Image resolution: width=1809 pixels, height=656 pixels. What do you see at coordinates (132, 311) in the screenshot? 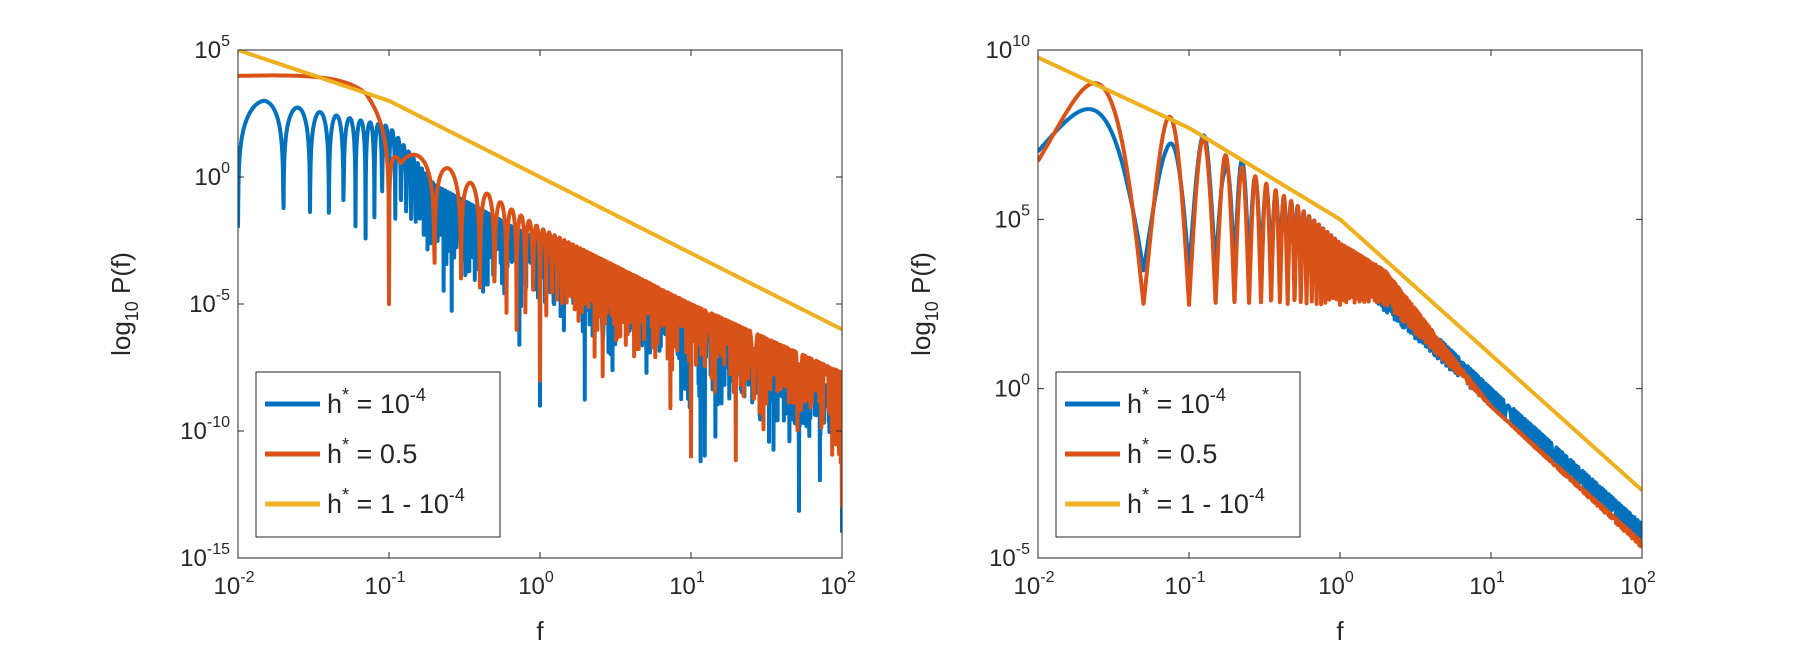
I see `y-label-sub-left: 10` at bounding box center [132, 311].